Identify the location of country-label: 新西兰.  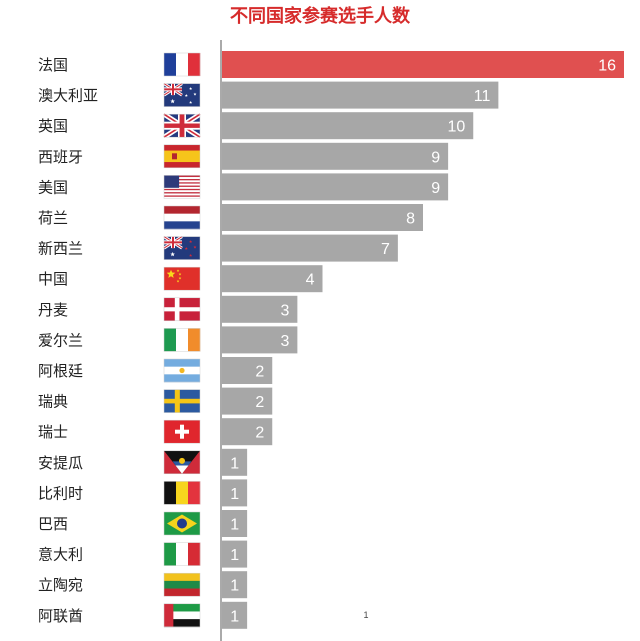
(60, 249).